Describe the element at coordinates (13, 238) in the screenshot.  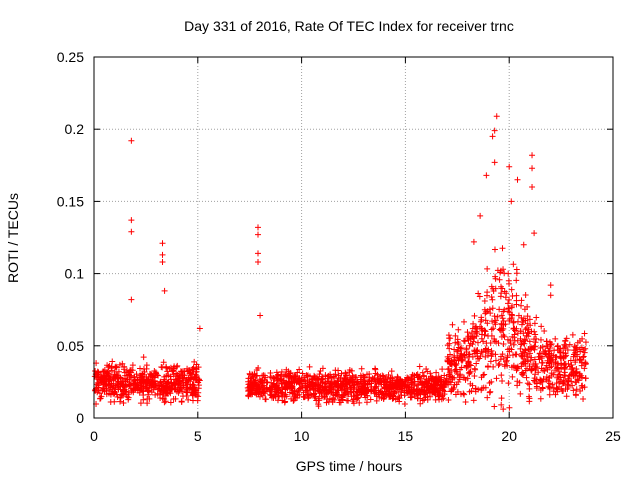
I see `y-axis-title: ROTI / TECUs` at that location.